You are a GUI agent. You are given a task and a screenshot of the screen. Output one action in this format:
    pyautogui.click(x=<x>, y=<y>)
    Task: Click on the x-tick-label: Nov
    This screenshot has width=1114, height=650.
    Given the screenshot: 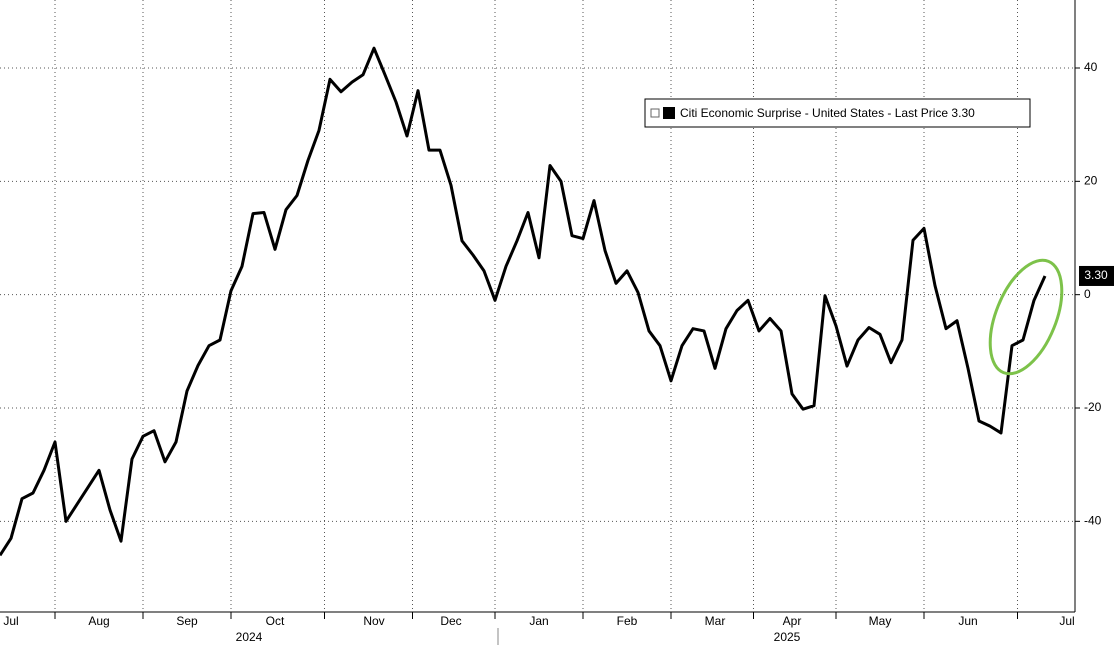 What is the action you would take?
    pyautogui.click(x=373, y=621)
    